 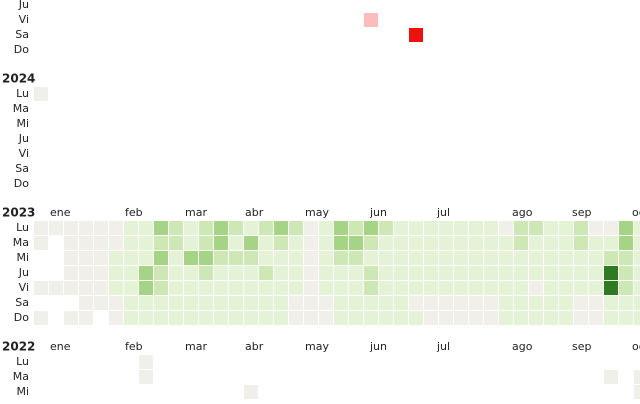 What do you see at coordinates (196, 212) in the screenshot?
I see `month-label: mar` at bounding box center [196, 212].